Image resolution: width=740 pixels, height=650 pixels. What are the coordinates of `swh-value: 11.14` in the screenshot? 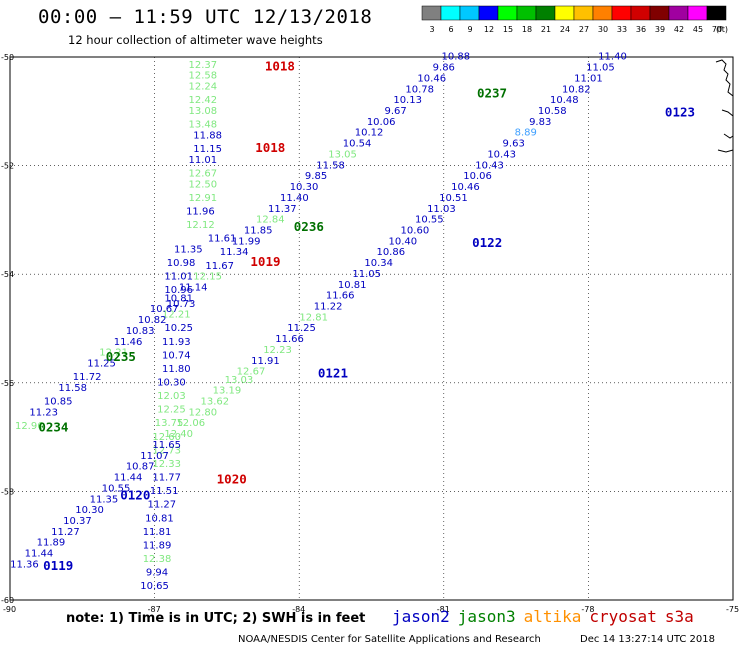 It's located at (193, 287).